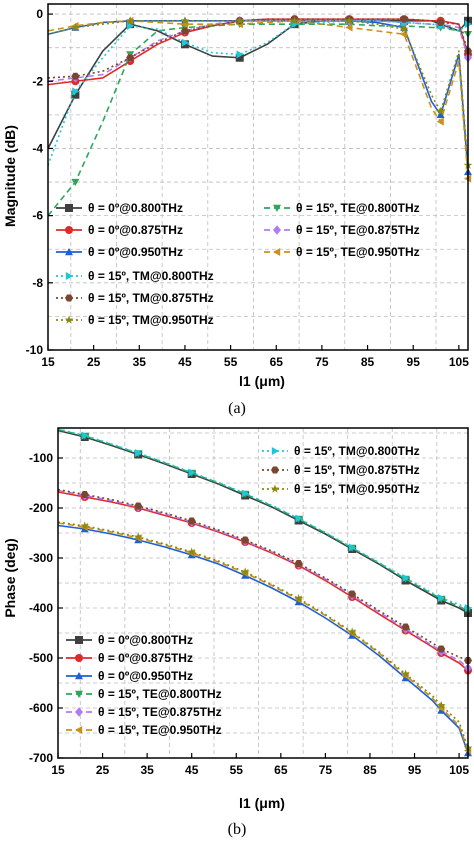 The width and height of the screenshot is (474, 842). I want to click on y-tick-label: -4, so click(37, 148).